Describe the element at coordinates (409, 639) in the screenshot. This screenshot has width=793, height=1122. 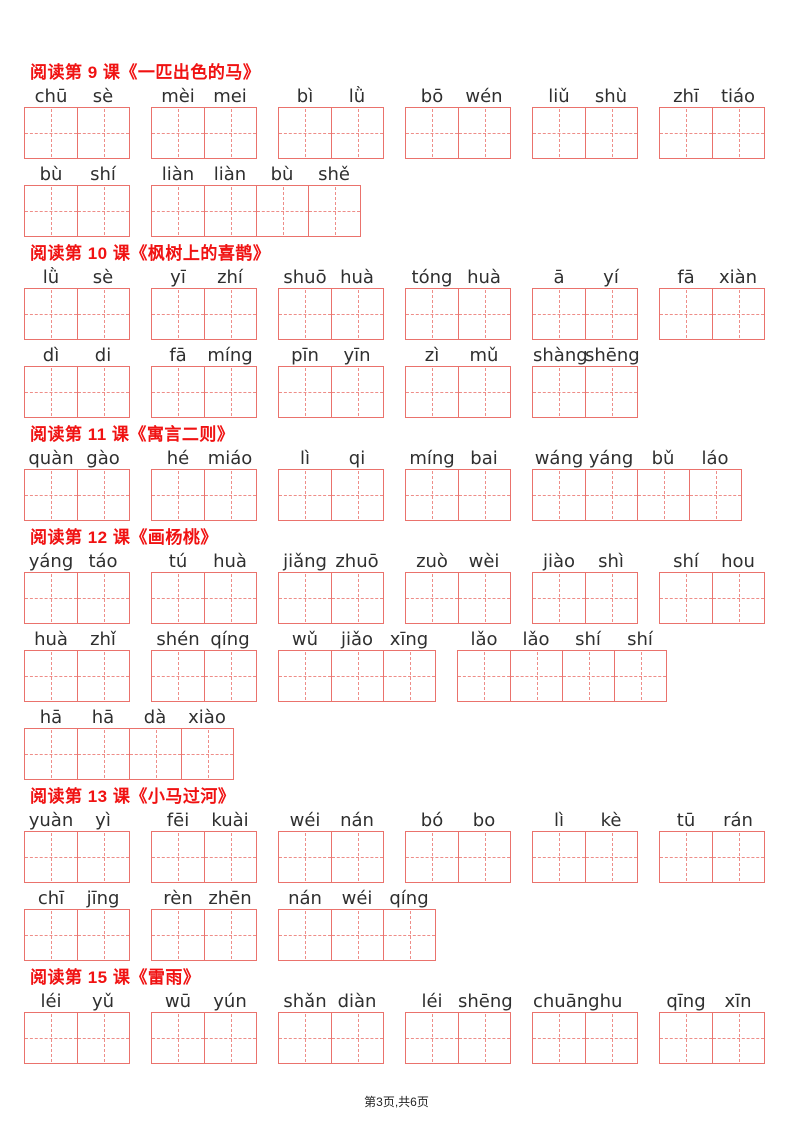
I see `pinyin-syllable: xīng` at that location.